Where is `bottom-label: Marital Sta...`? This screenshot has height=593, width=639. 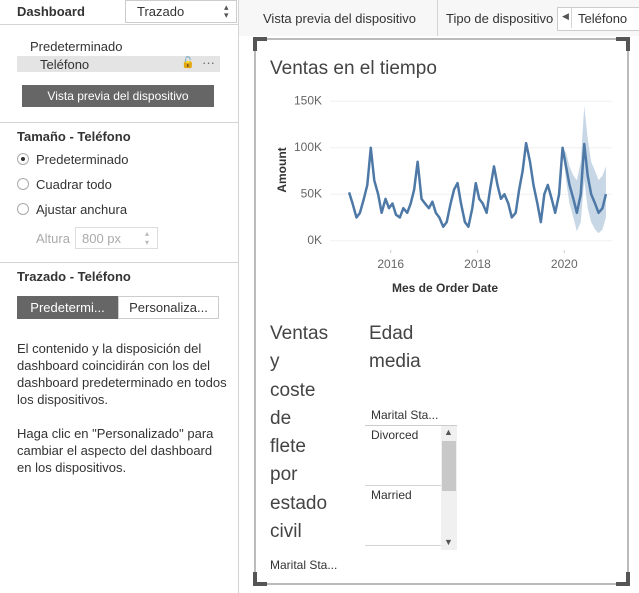
bottom-label: Marital Sta... is located at coordinates (304, 565).